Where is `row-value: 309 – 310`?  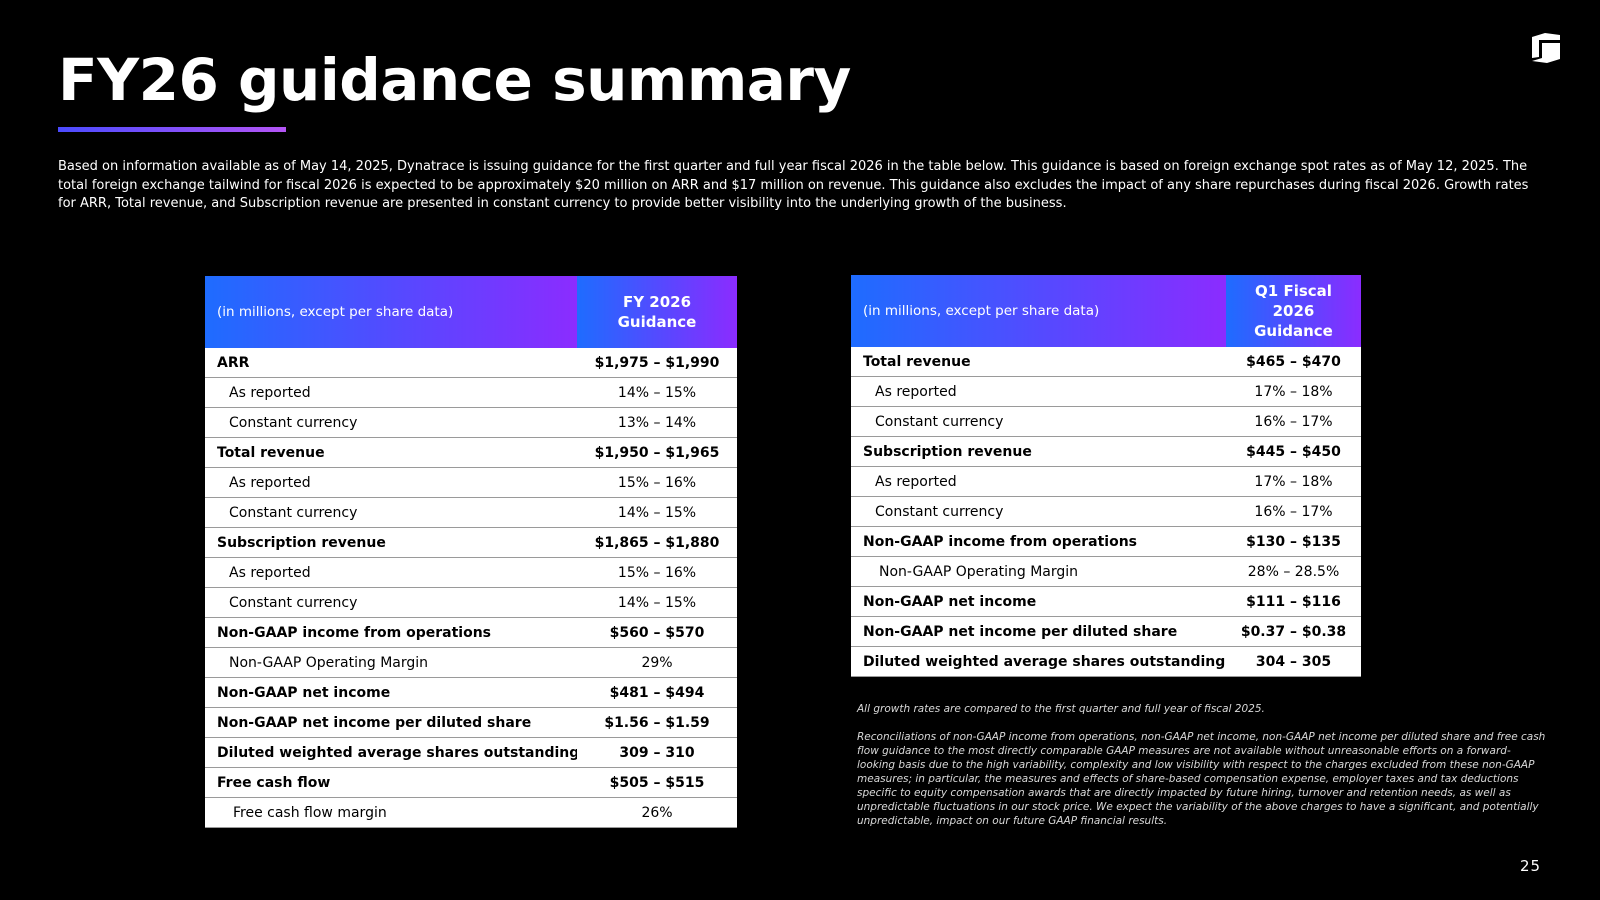
row-value: 309 – 310 is located at coordinates (657, 752).